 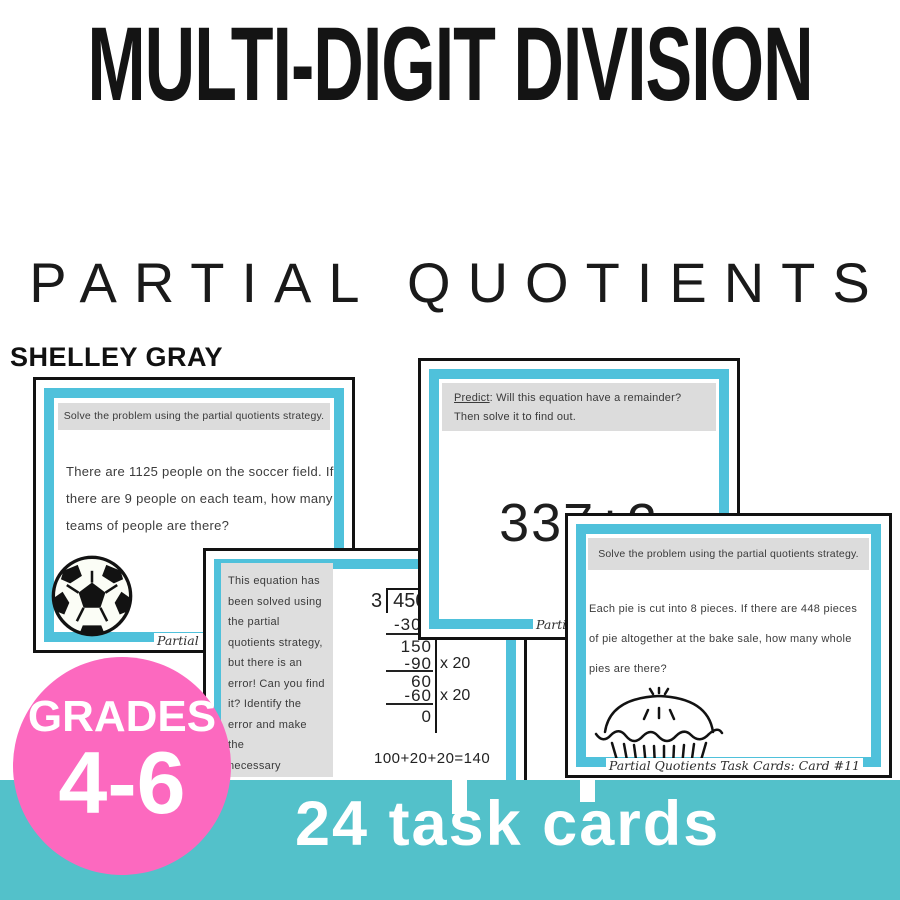 I want to click on prompt-line: Then solve it to find out., so click(x=515, y=417).